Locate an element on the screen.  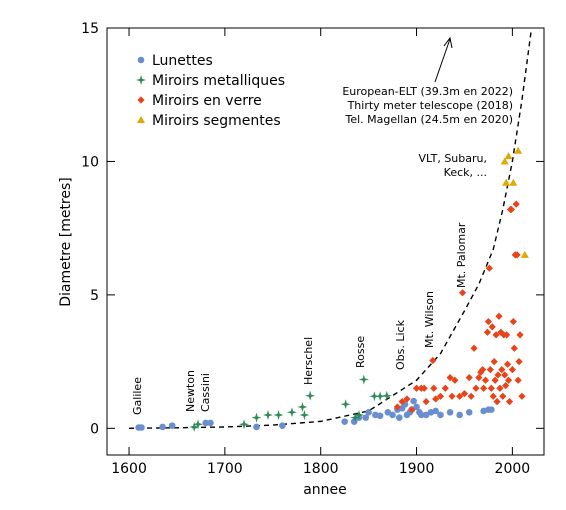
annotation: European-ELT (39.3m en 2022) is located at coordinates (427, 91).